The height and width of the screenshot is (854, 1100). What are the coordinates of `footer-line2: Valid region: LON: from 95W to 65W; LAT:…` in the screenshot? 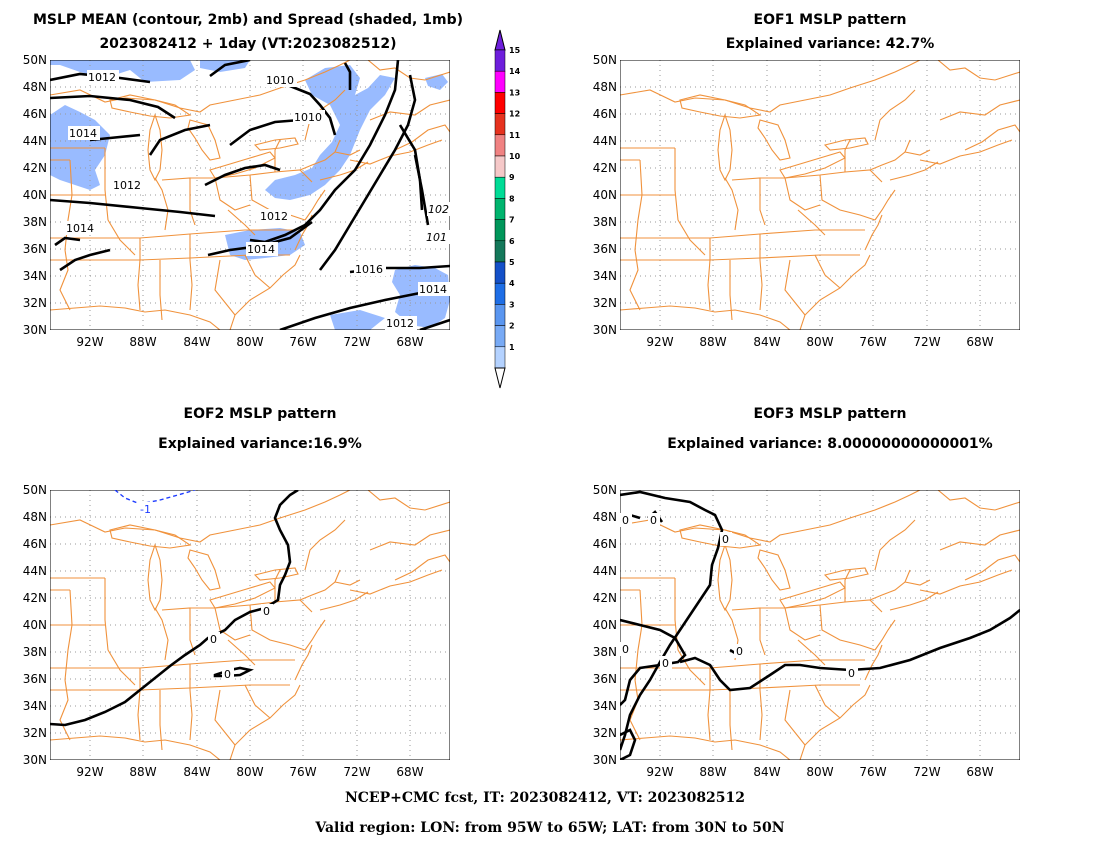 It's located at (549, 828).